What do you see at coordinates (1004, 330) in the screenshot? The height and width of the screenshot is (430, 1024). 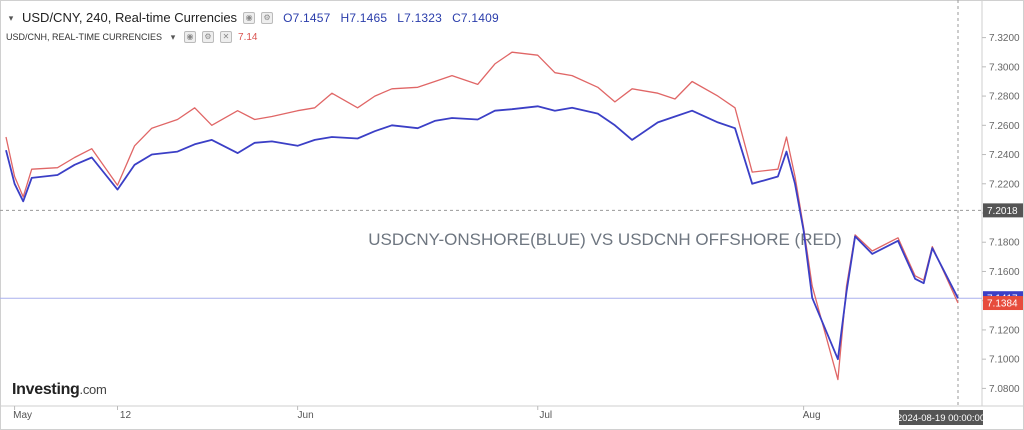 I see `y-tick-label: 7.1200` at bounding box center [1004, 330].